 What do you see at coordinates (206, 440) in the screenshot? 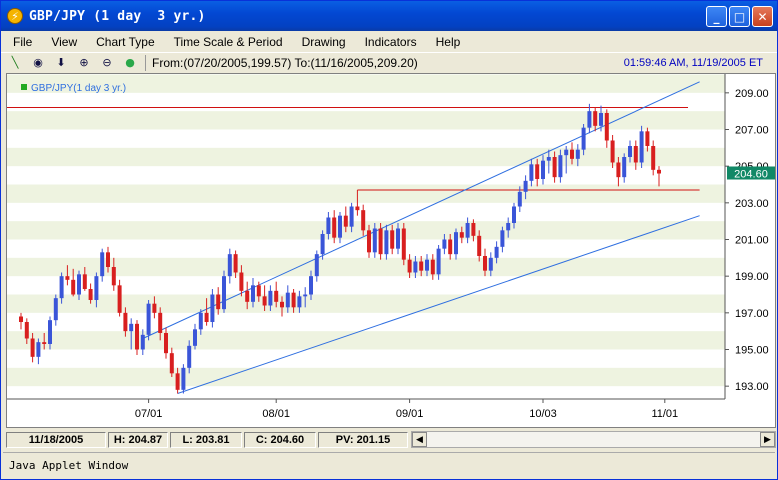
I see `status-low: L: 203.81` at bounding box center [206, 440].